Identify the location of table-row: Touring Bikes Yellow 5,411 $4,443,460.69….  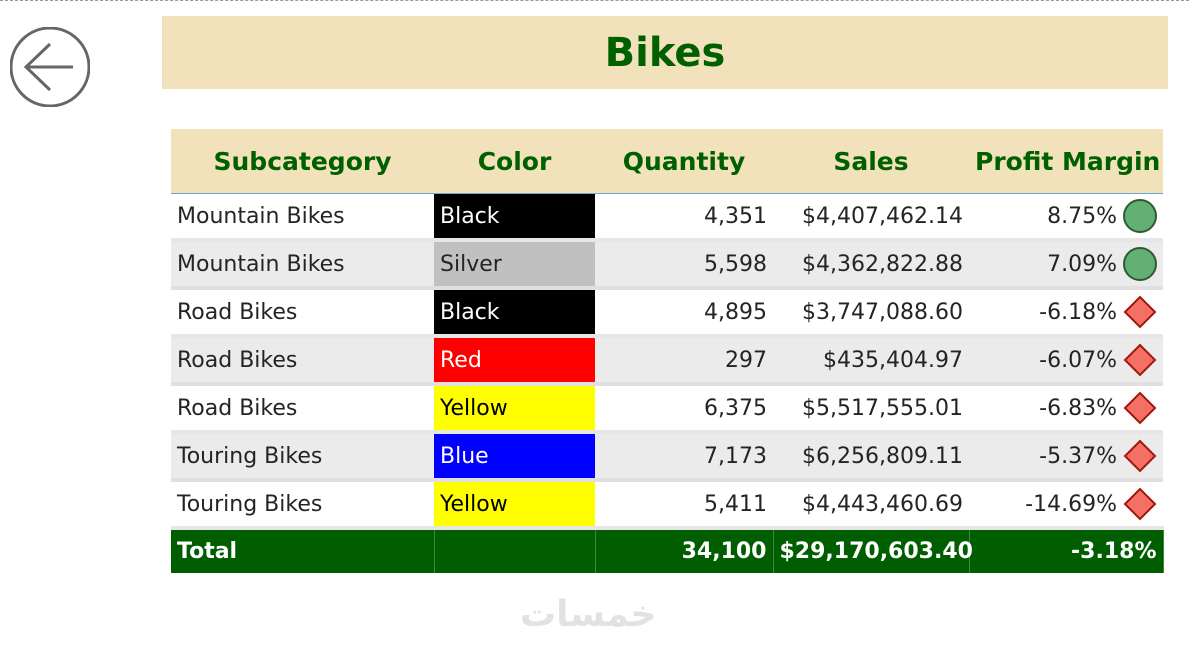
(667, 505).